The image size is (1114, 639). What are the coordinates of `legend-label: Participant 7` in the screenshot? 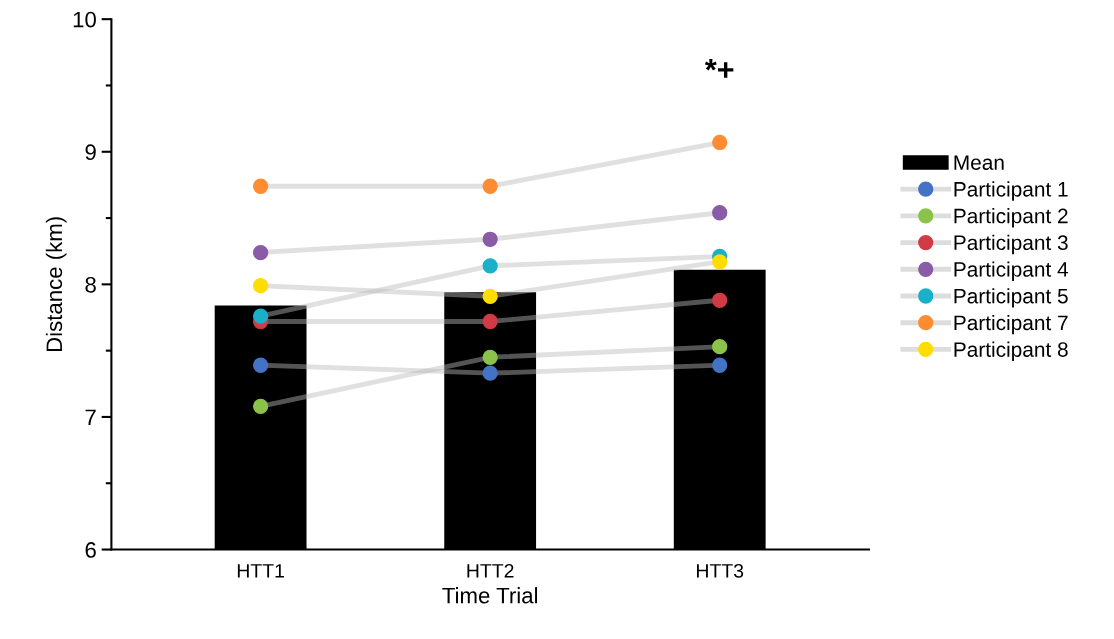 It's located at (1011, 324).